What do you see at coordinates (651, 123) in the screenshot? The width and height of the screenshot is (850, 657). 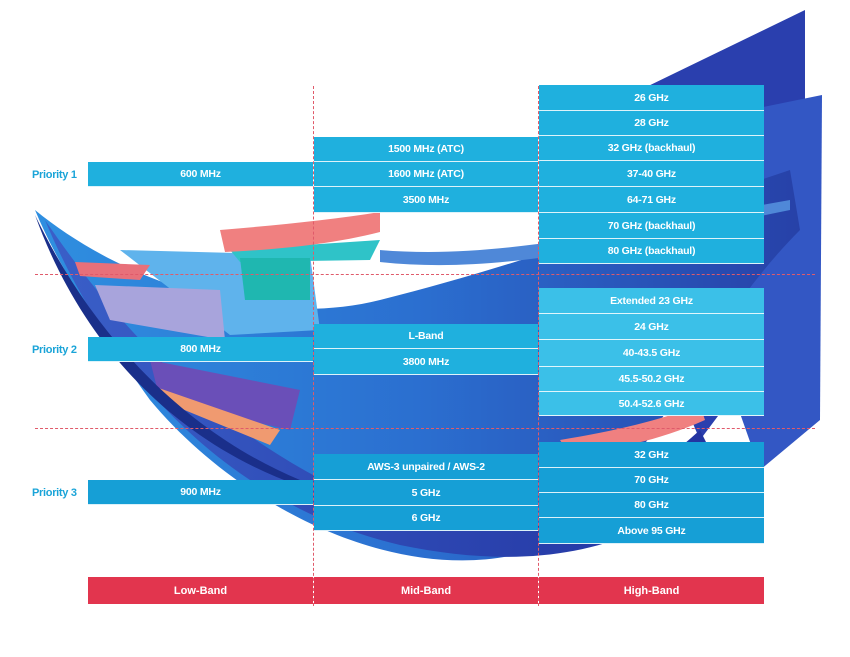 I see `spectrum-cell: 28 GHz` at bounding box center [651, 123].